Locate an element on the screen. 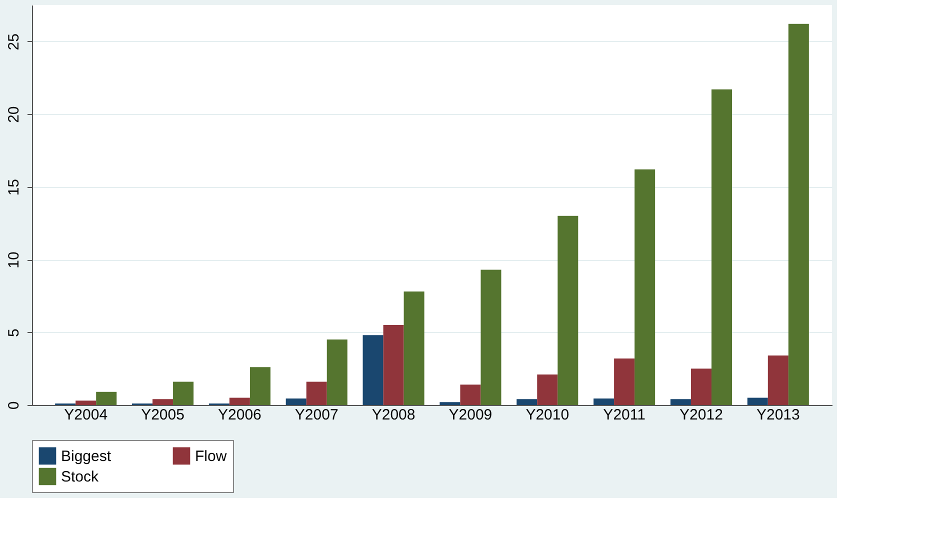 The image size is (937, 560). y-tick-label: 25 is located at coordinates (14, 42).